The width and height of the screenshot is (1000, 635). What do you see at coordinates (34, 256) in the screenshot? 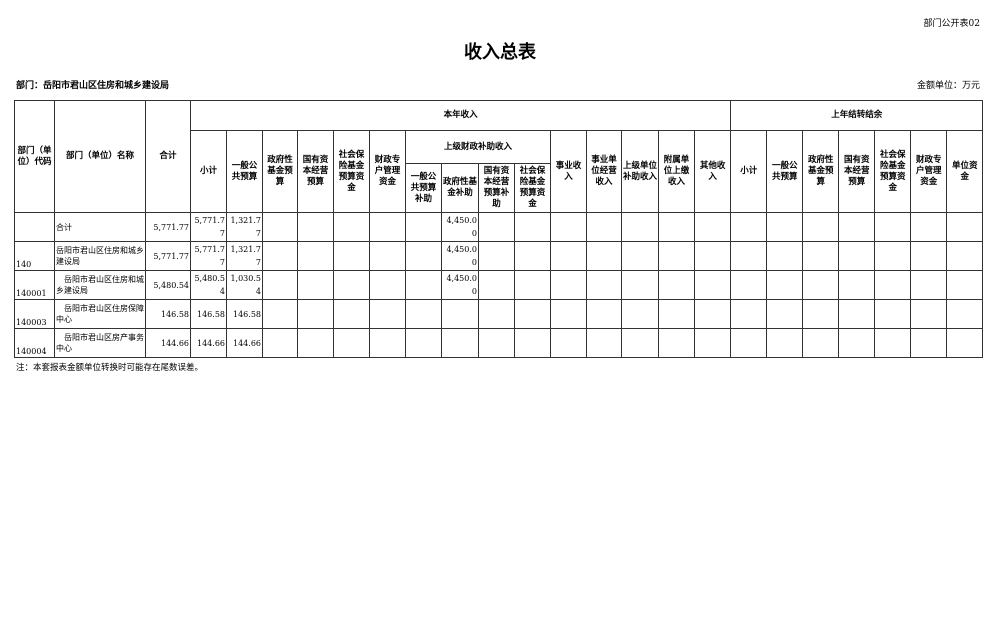
I see `cell-code: 140` at bounding box center [34, 256].